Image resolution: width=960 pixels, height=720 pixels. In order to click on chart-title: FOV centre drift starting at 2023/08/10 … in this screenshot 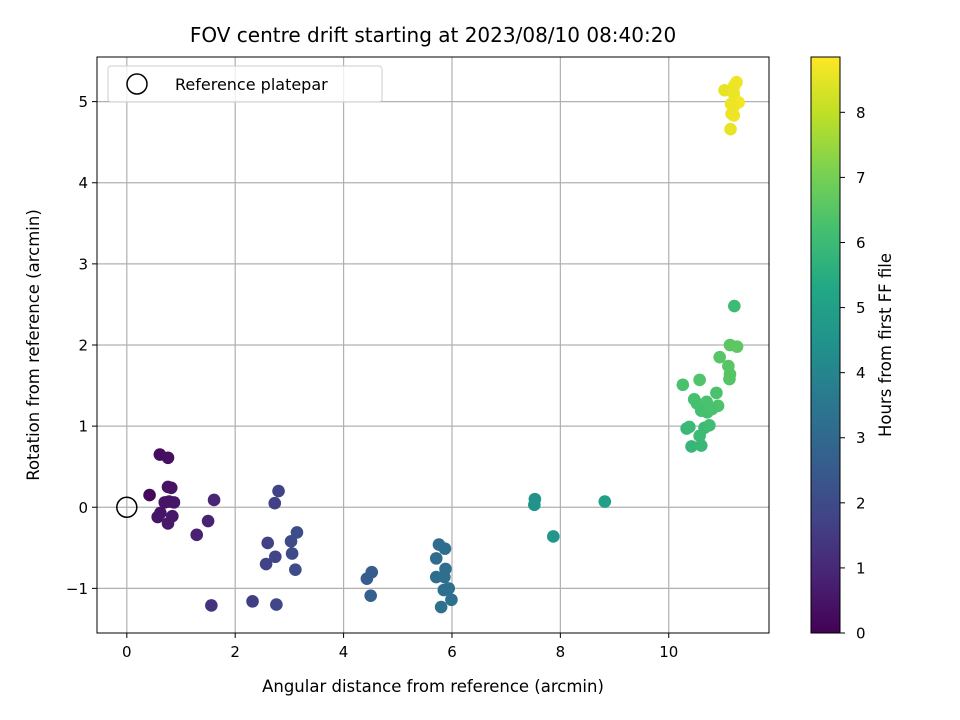, I will do `click(433, 35)`.